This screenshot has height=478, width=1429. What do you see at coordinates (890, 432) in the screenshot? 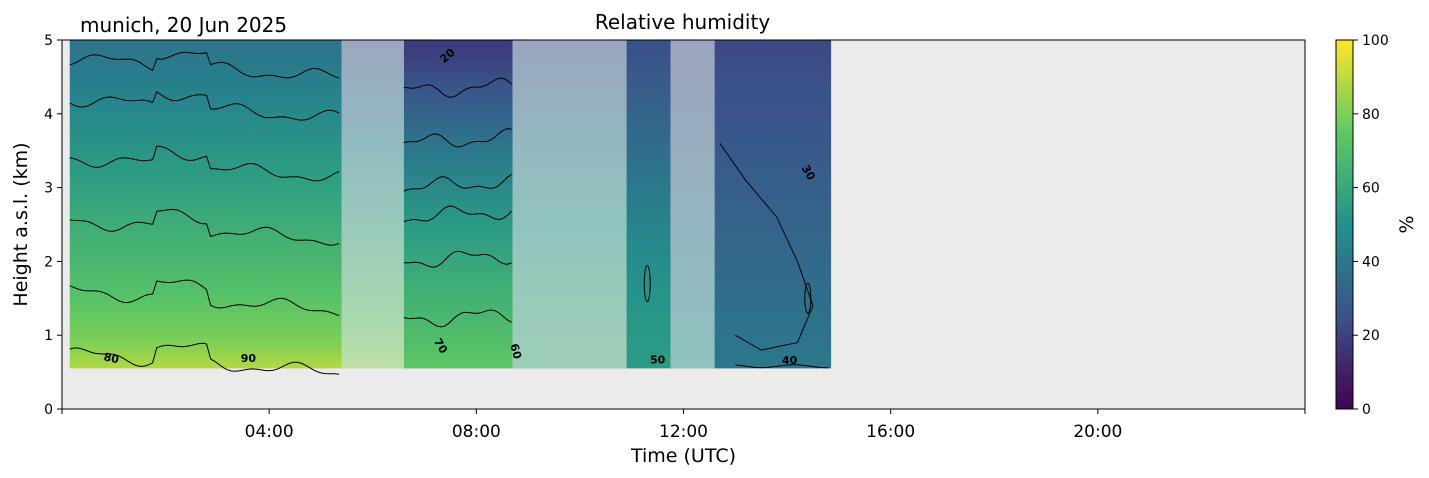
I see `x-tick-label: 16:00` at bounding box center [890, 432].